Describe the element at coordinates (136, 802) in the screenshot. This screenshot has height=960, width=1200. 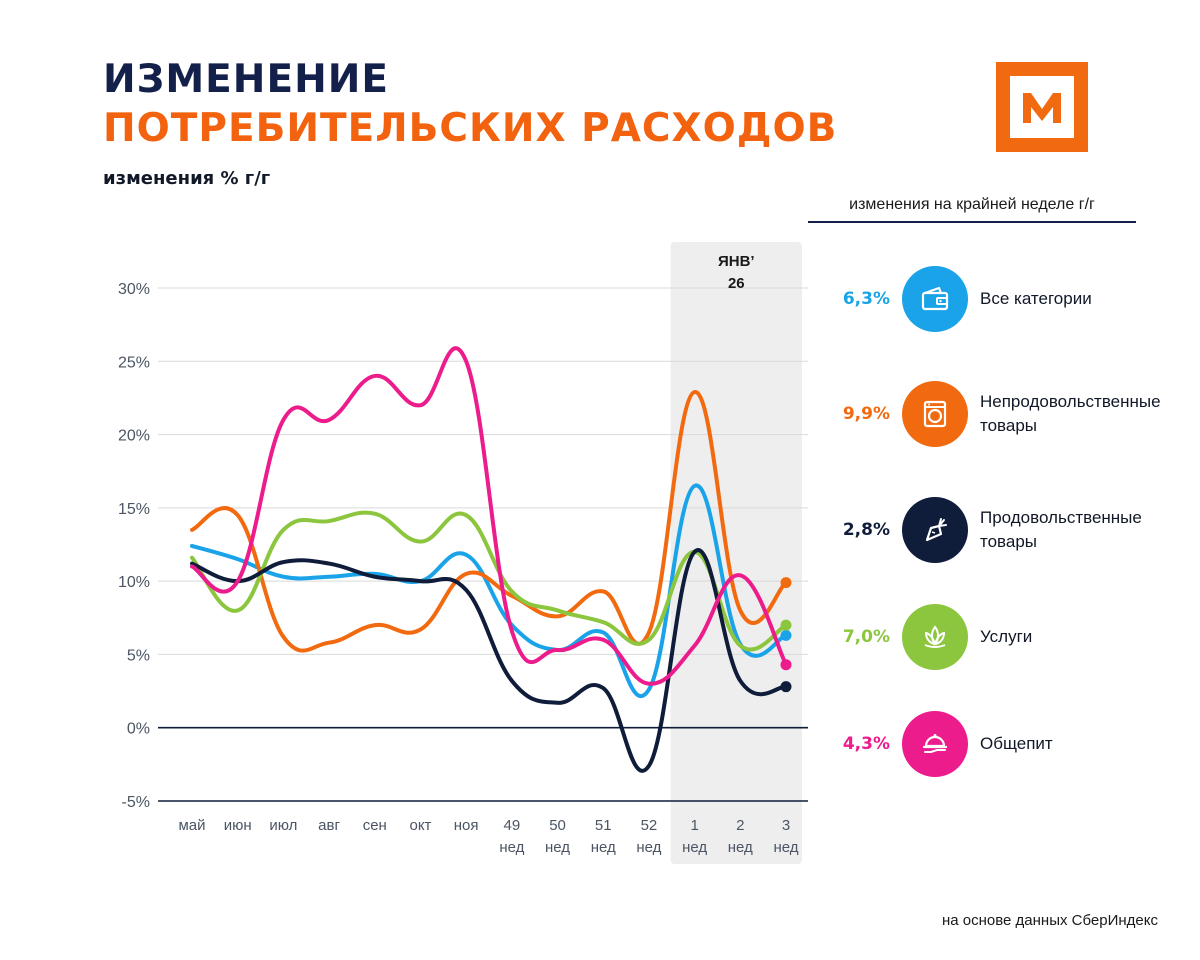
I see `y-tick-label: -5%` at that location.